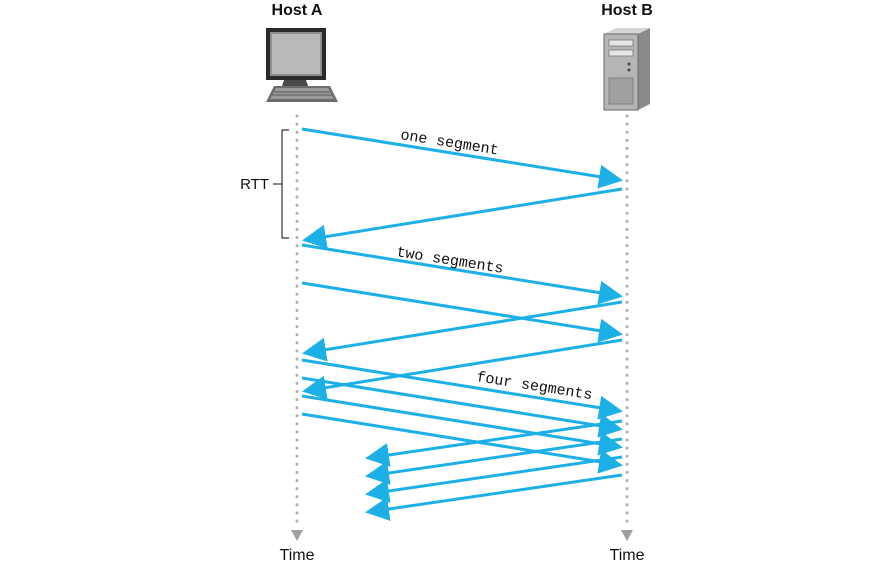  What do you see at coordinates (626, 69) in the screenshot?
I see `server-tower-icon` at bounding box center [626, 69].